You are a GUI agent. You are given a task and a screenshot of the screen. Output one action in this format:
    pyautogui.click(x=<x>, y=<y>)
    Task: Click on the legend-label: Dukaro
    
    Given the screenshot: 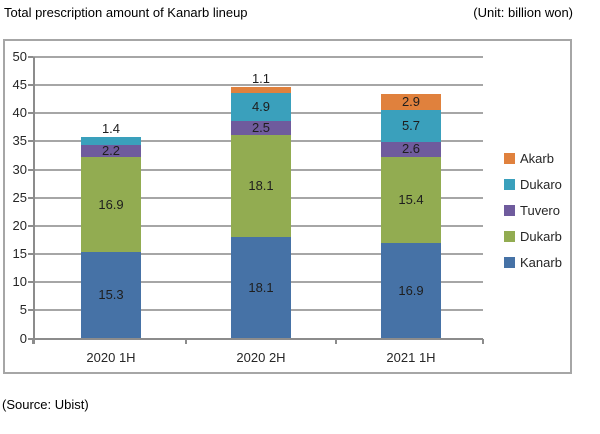 What is the action you would take?
    pyautogui.click(x=541, y=184)
    